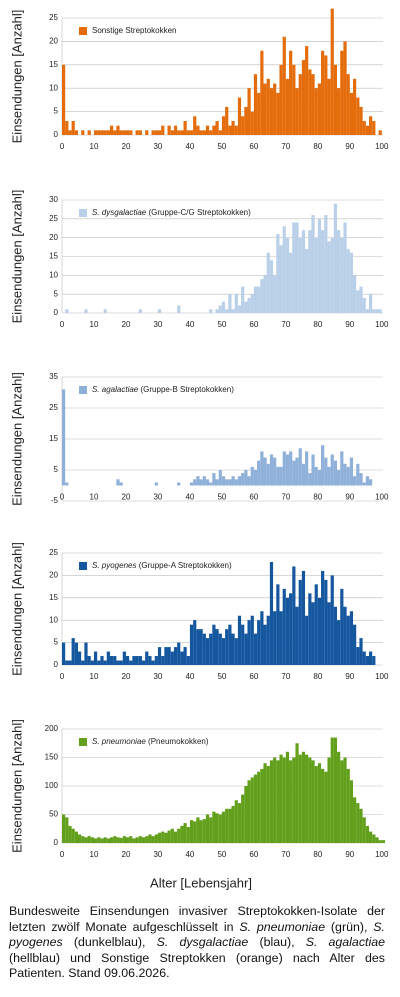 This screenshot has width=400, height=997. I want to click on y-tick-label: 25, so click(53, 218).